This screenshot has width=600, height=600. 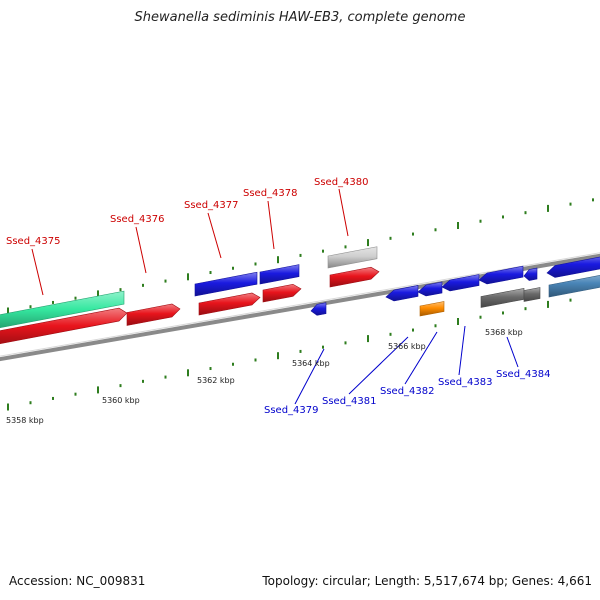 What do you see at coordinates (341, 182) in the screenshot?
I see `forward-gene-label: Ssed_4380` at bounding box center [341, 182].